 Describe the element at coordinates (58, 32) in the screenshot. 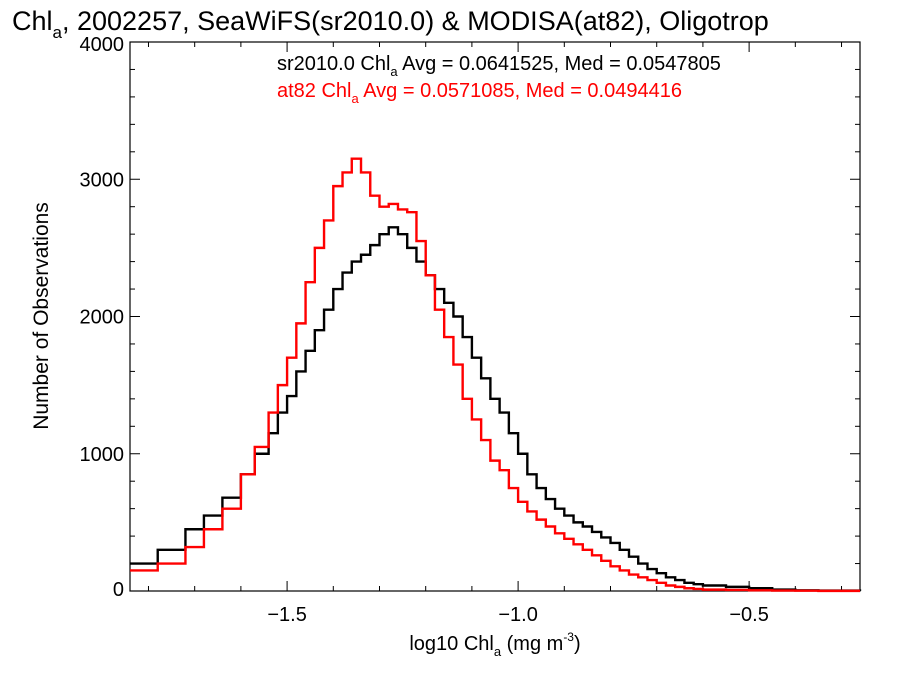

I see `chart-title-subscript: a` at that location.